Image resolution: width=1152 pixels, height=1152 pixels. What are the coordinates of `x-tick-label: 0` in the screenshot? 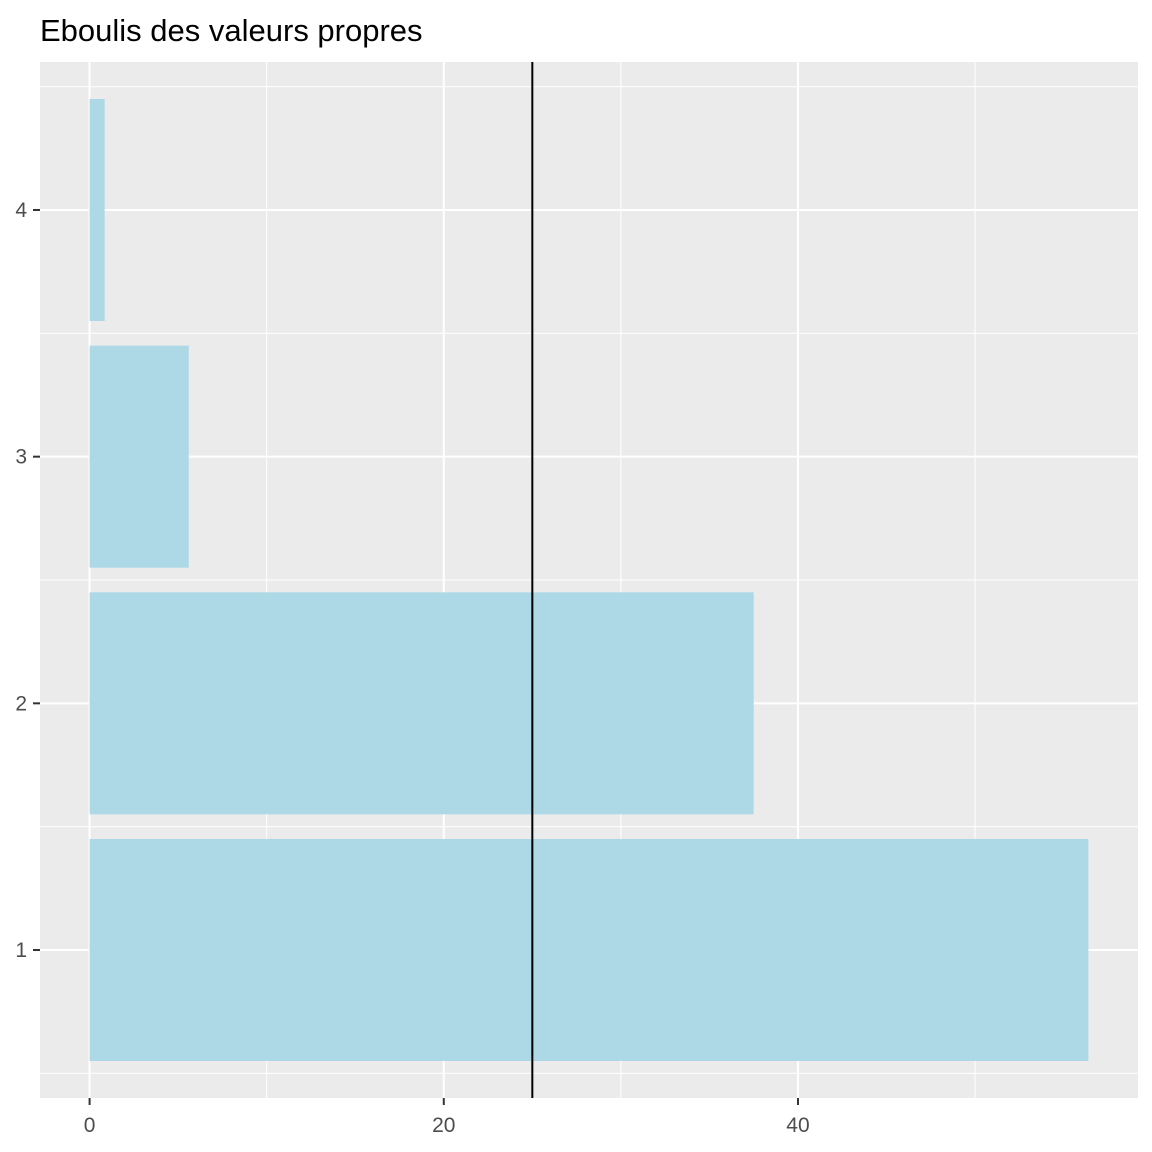 It's located at (90, 1125).